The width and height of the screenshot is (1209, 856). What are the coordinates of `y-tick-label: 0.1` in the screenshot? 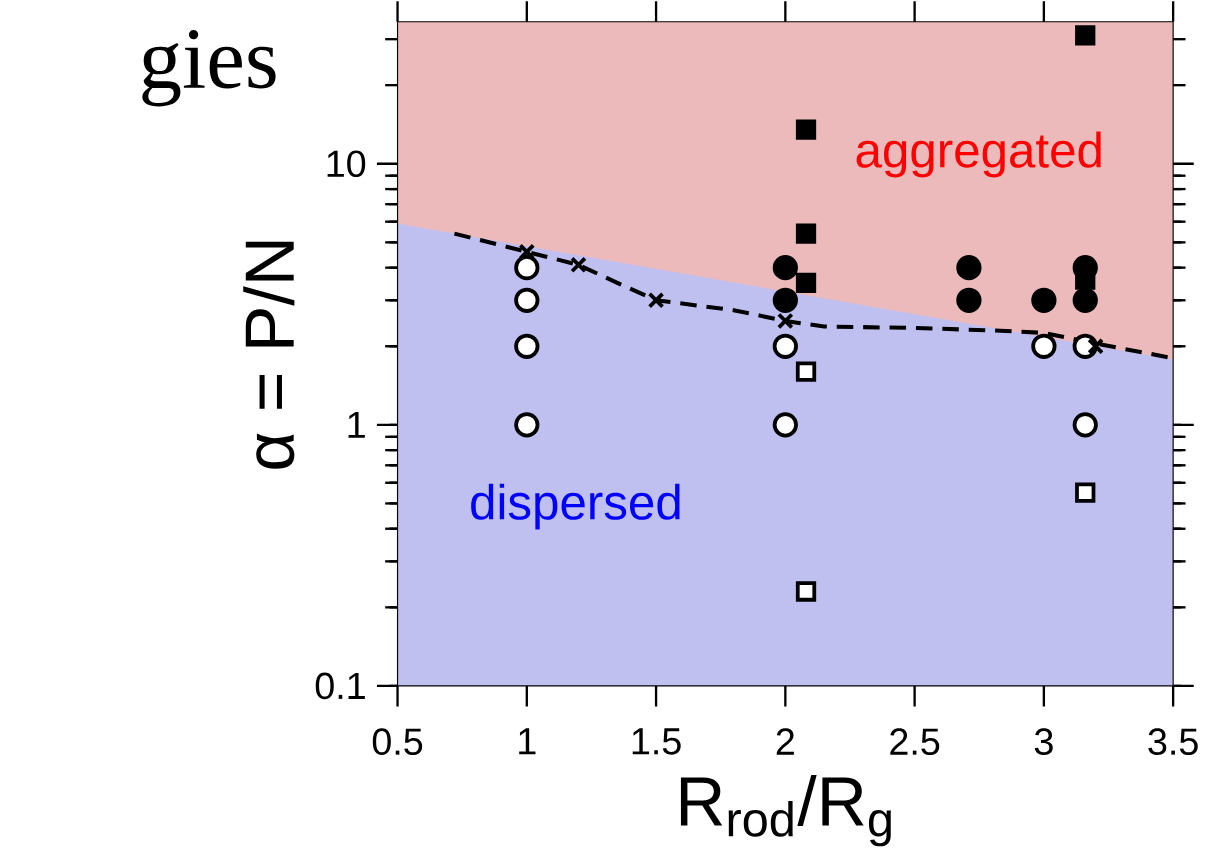 It's located at (340, 686).